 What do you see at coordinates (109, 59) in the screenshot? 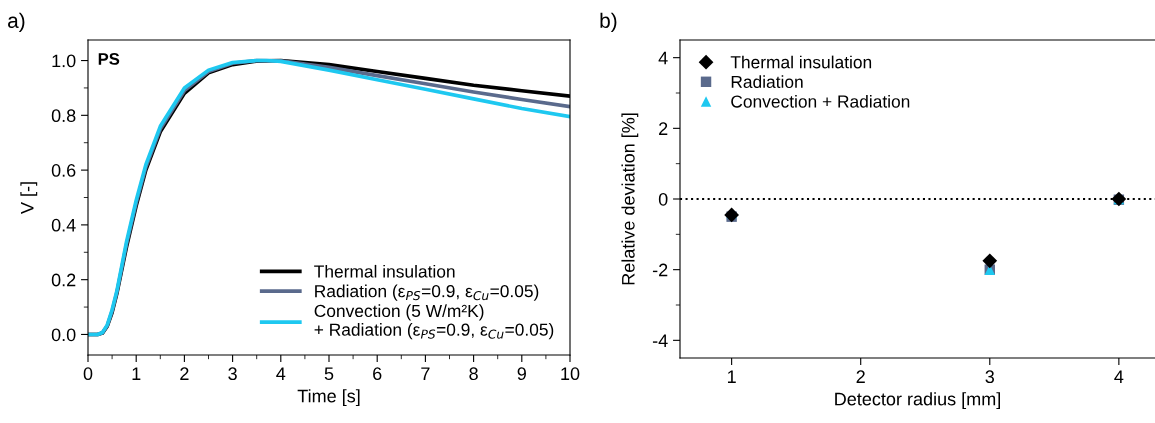
I see `annotation: PS` at bounding box center [109, 59].